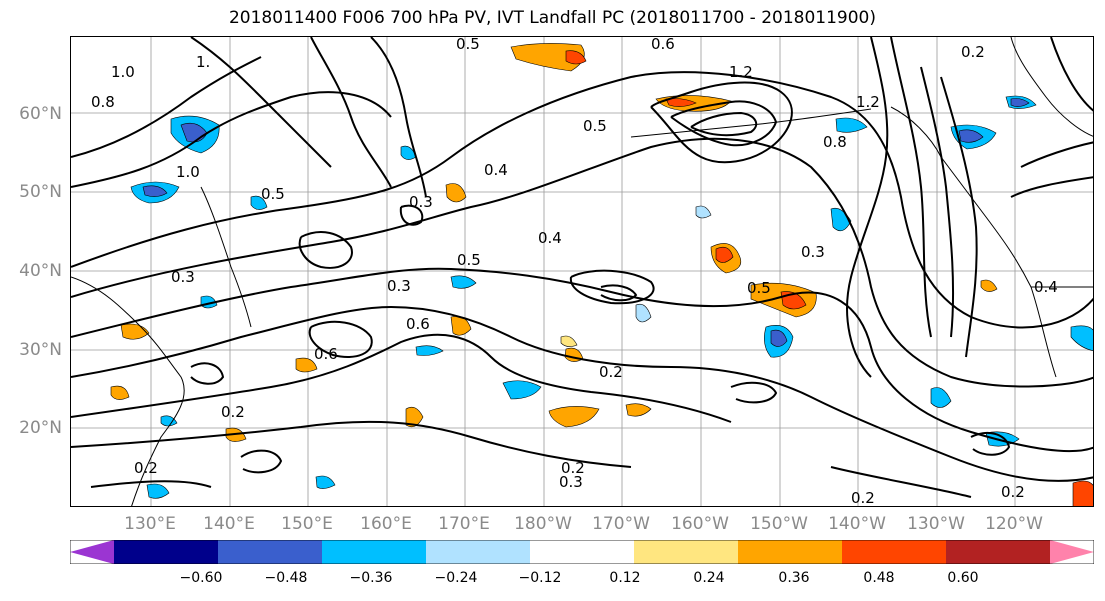  I want to click on lon-label-170w: 170°W, so click(621, 524).